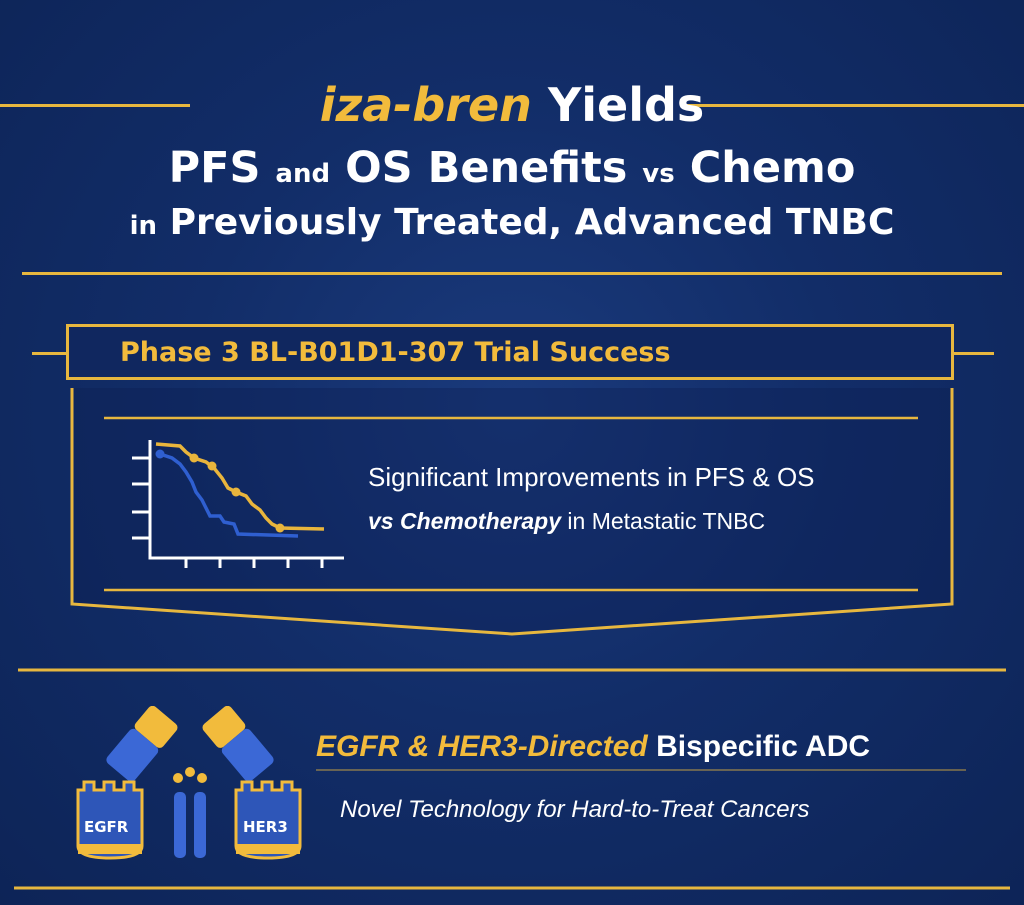 Image resolution: width=1024 pixels, height=905 pixels. Describe the element at coordinates (49, 353) in the screenshot. I see `banner-rule-left` at that location.